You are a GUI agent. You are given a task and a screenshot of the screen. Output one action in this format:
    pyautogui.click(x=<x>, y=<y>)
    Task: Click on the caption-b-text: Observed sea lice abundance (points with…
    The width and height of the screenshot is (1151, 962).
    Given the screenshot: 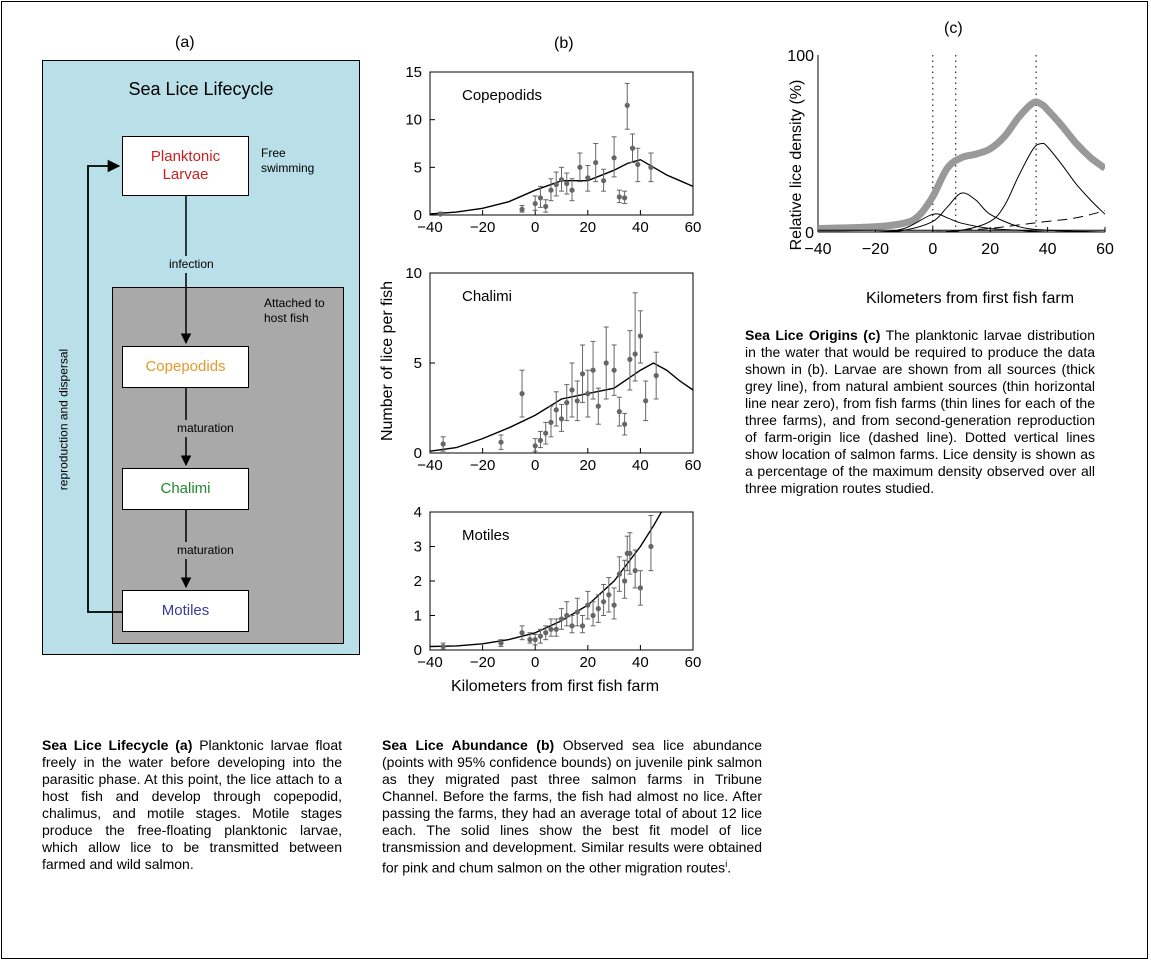 What is the action you would take?
    pyautogui.click(x=572, y=806)
    